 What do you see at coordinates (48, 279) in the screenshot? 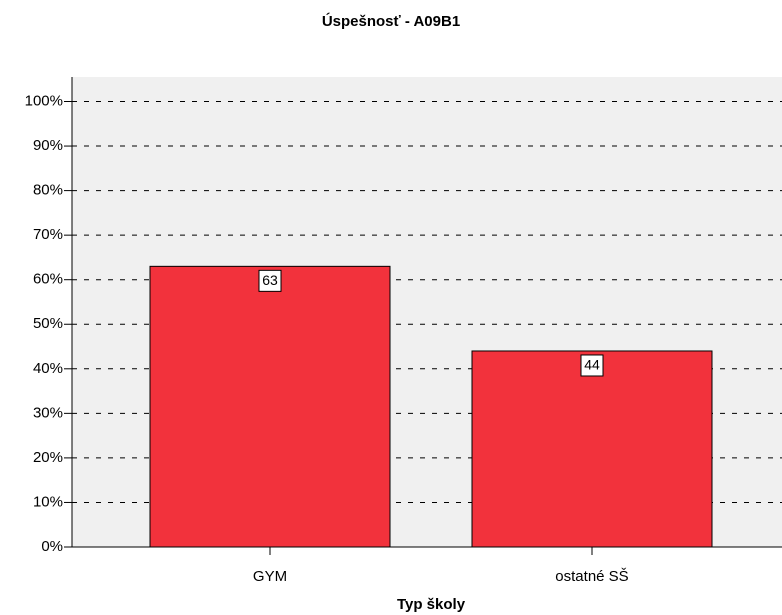
I see `y-tick-label: 60%` at bounding box center [48, 279].